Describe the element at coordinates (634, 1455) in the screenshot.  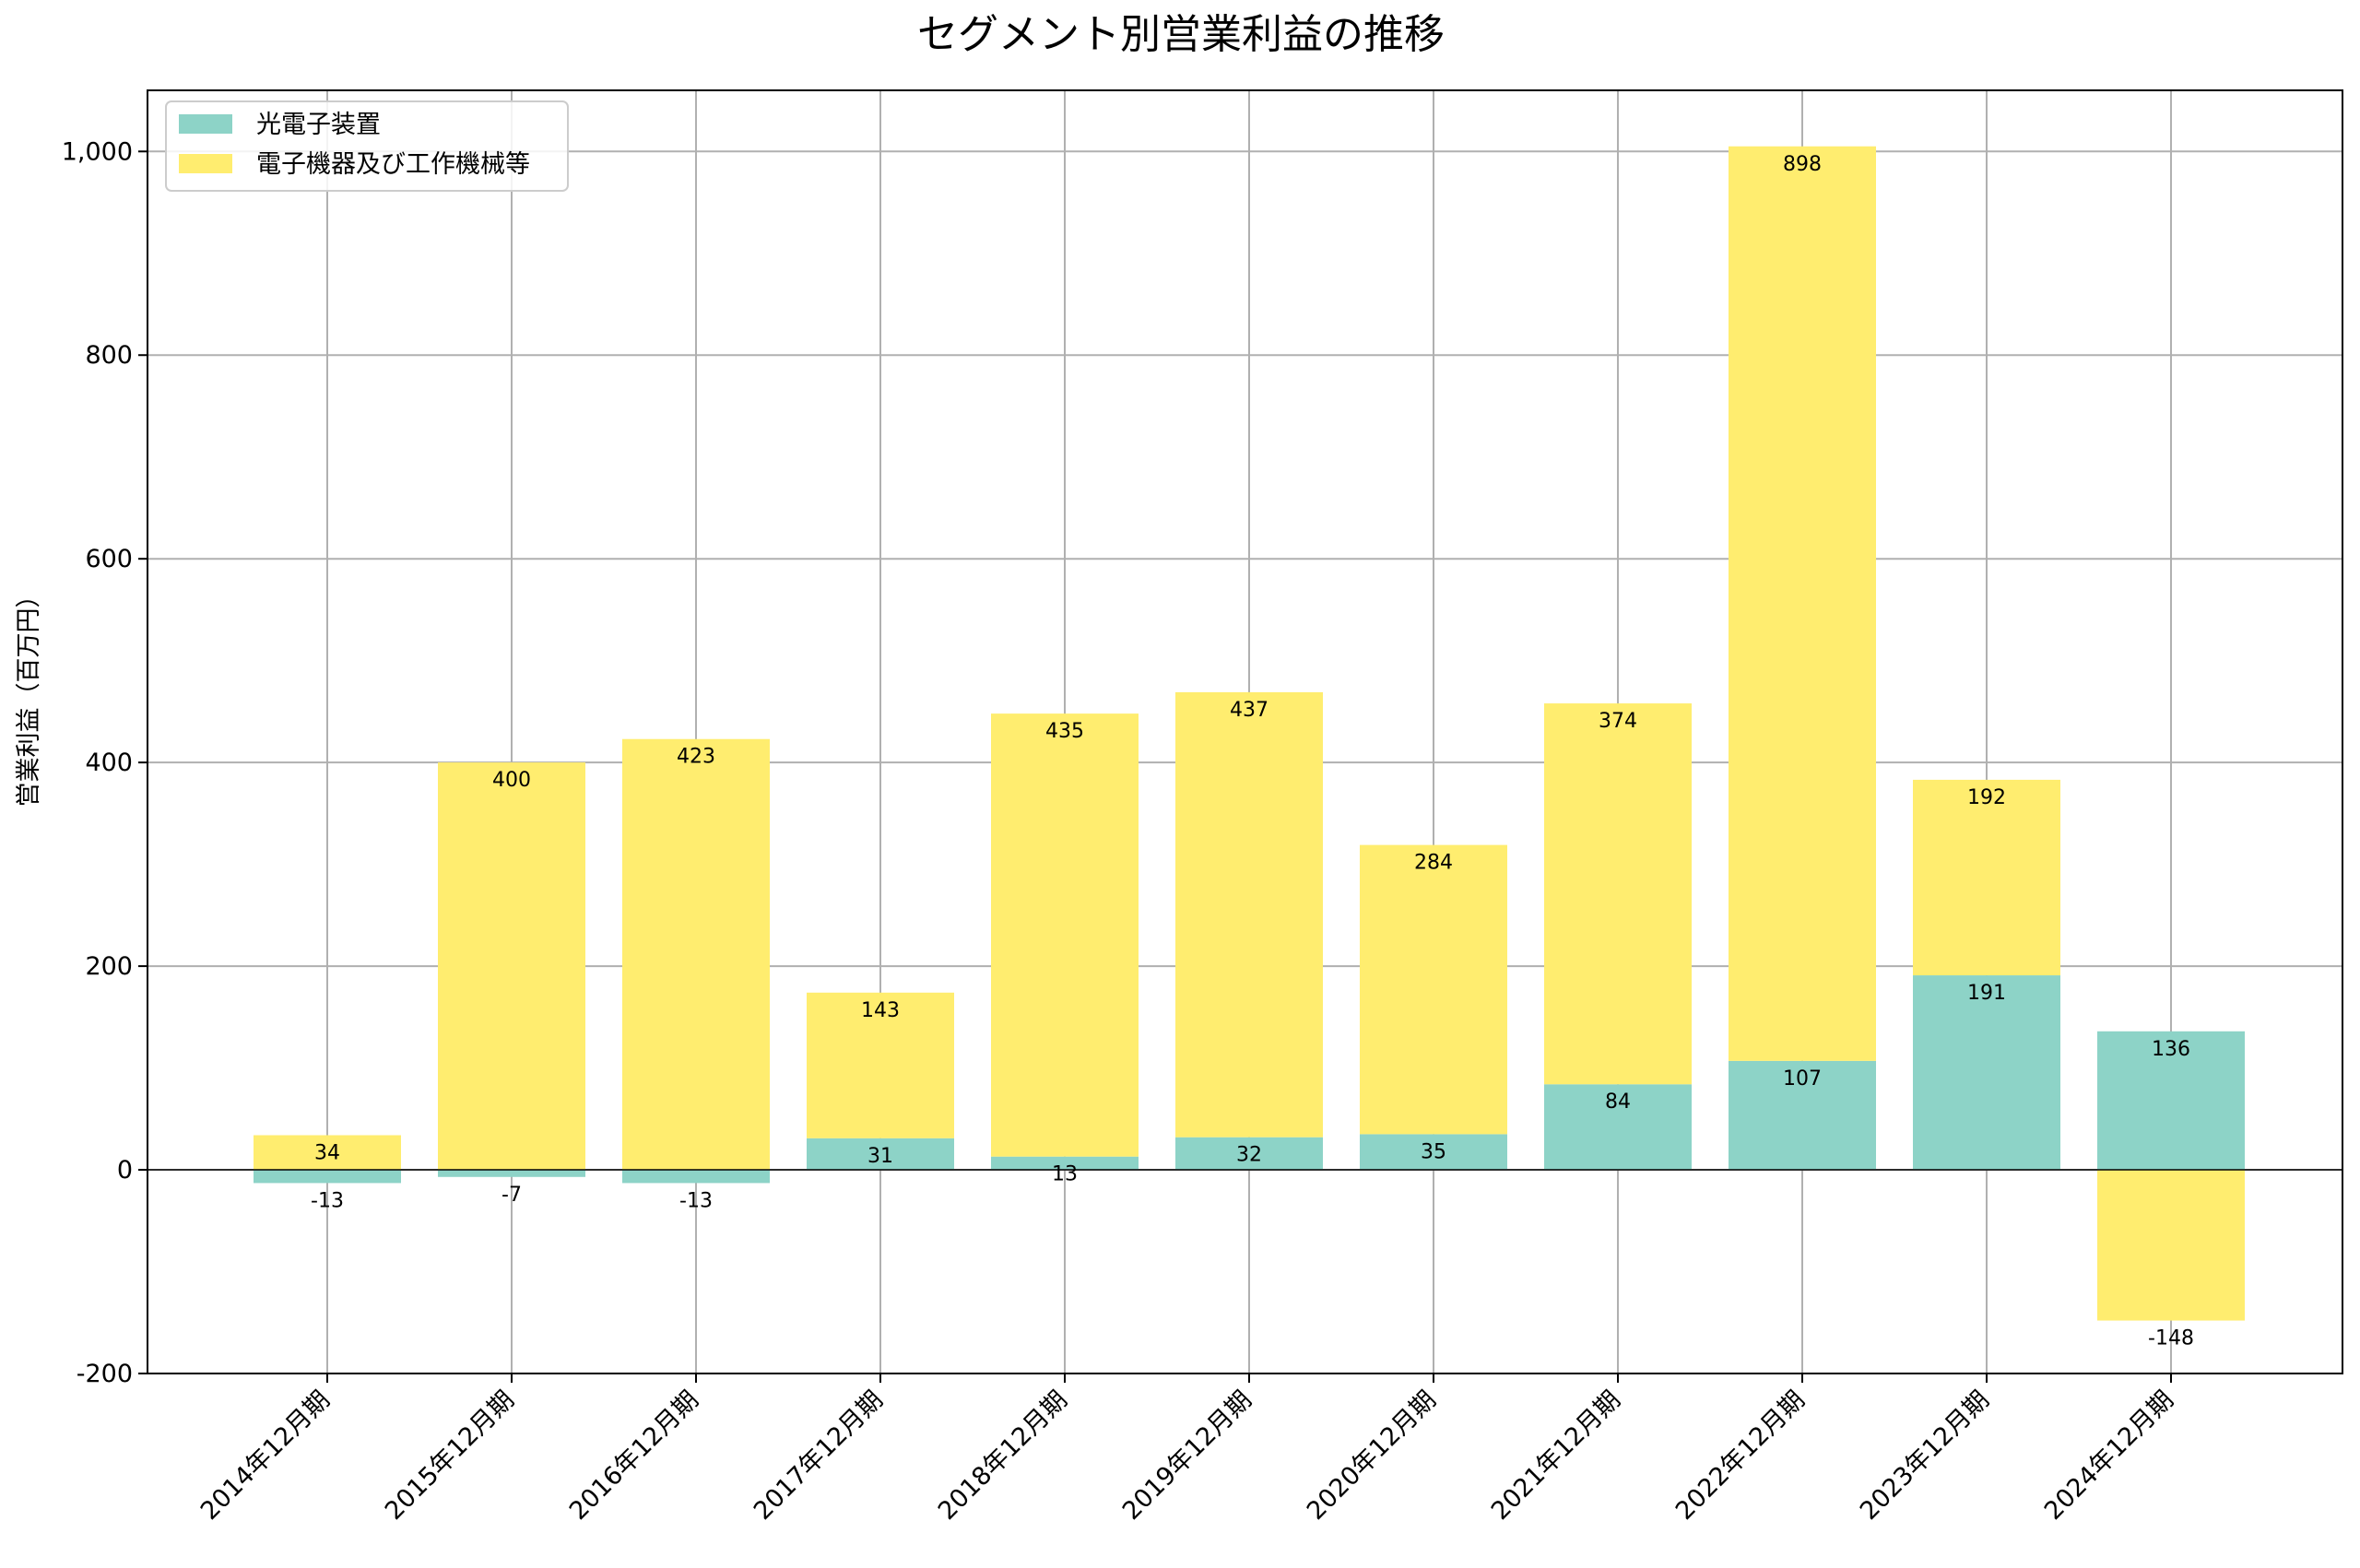
I see `x-tick-label: 2016年12月期` at that location.